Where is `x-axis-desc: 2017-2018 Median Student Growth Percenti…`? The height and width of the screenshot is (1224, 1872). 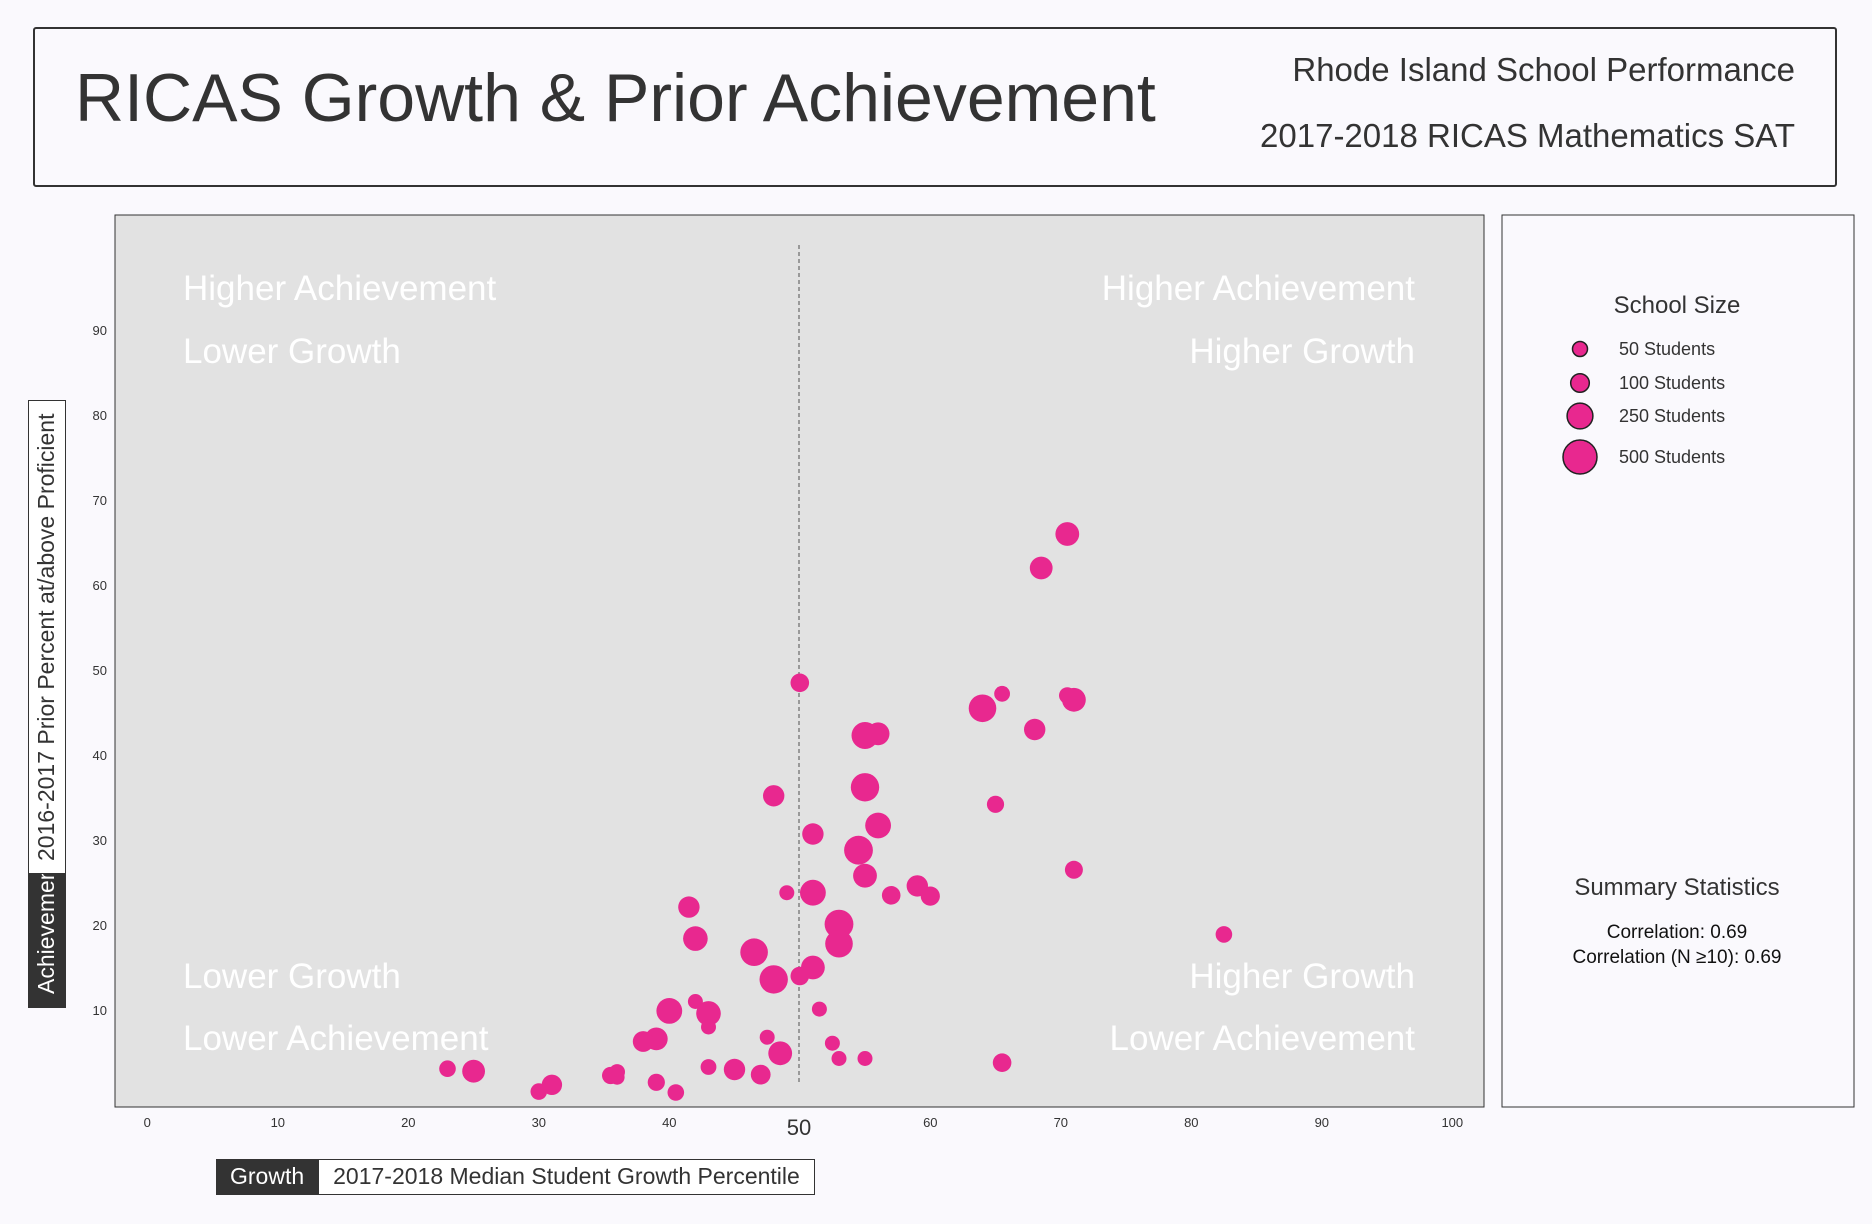 x-axis-desc: 2017-2018 Median Student Growth Percenti… is located at coordinates (566, 1177).